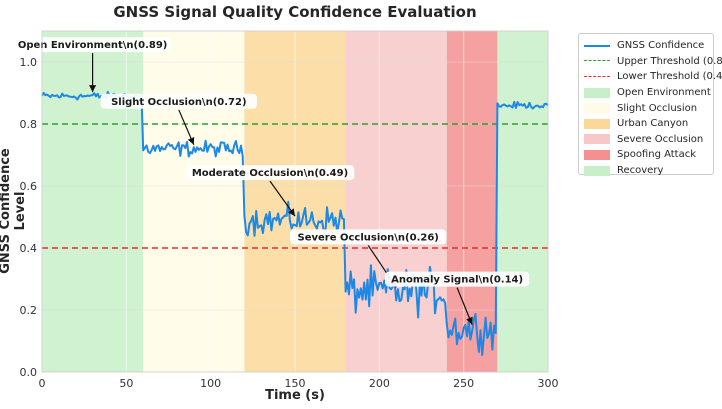 The width and height of the screenshot is (722, 409). I want to click on annotation-label: Moderate Occlusion\n(0.49), so click(270, 173).